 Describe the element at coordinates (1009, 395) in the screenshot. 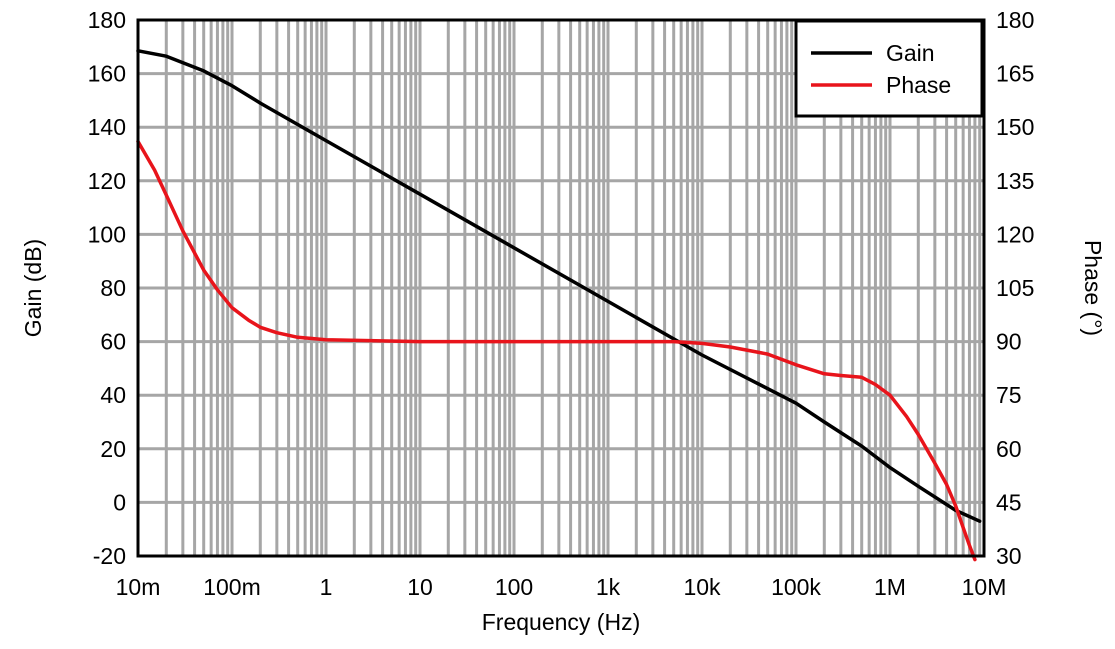

I see `y2-tick-label: 75` at that location.